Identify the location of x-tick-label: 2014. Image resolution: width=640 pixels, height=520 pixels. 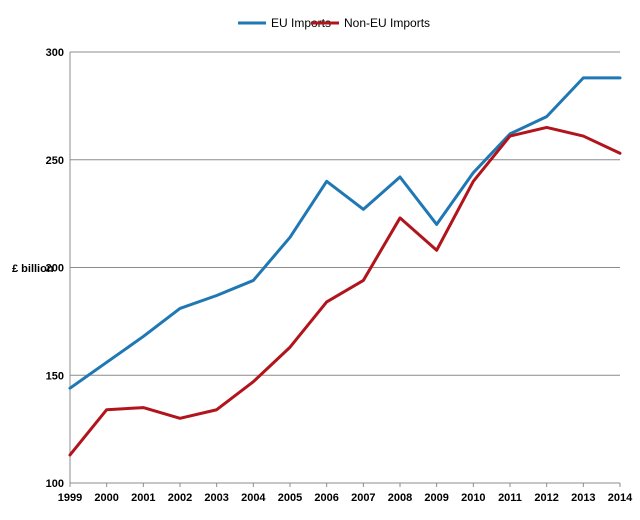
(620, 498).